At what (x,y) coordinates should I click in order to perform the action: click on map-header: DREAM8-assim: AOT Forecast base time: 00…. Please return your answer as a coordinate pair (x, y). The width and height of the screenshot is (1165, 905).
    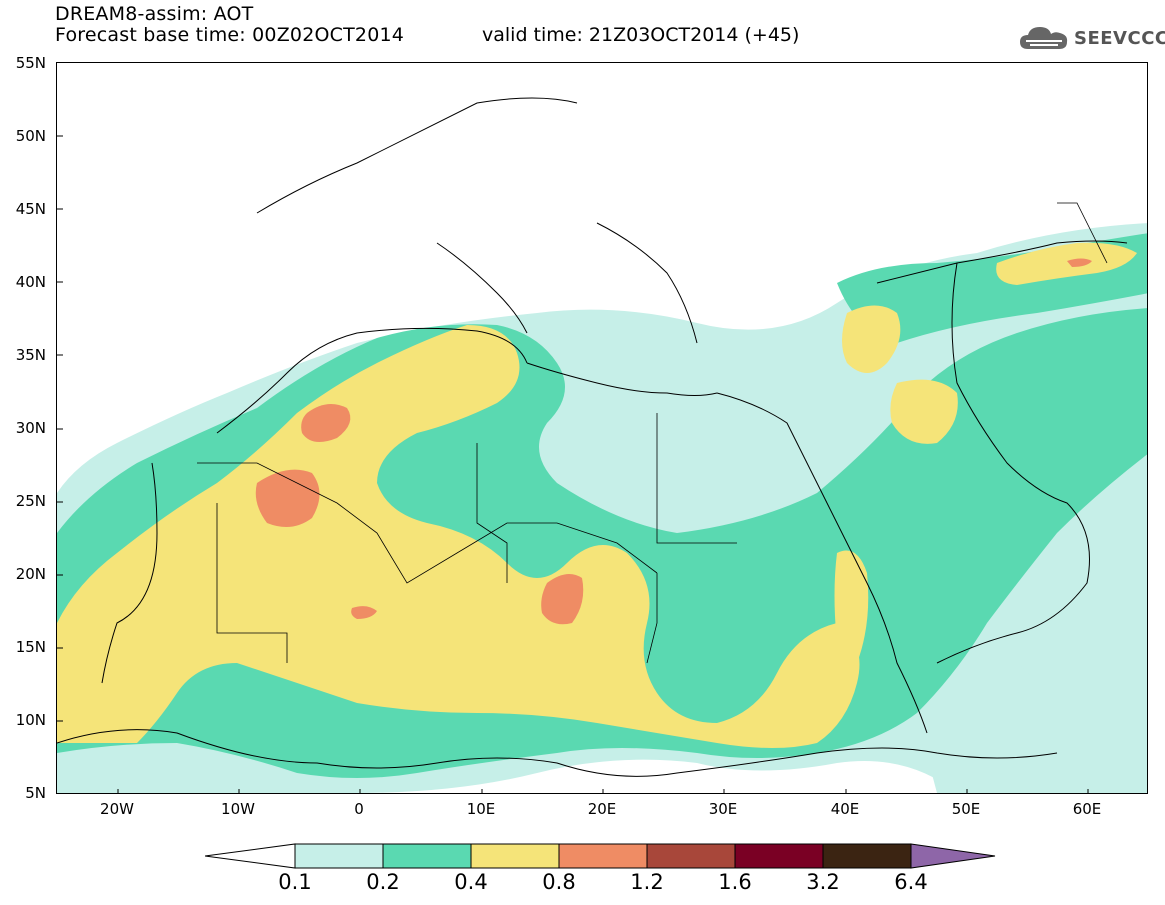
    Looking at the image, I should click on (229, 25).